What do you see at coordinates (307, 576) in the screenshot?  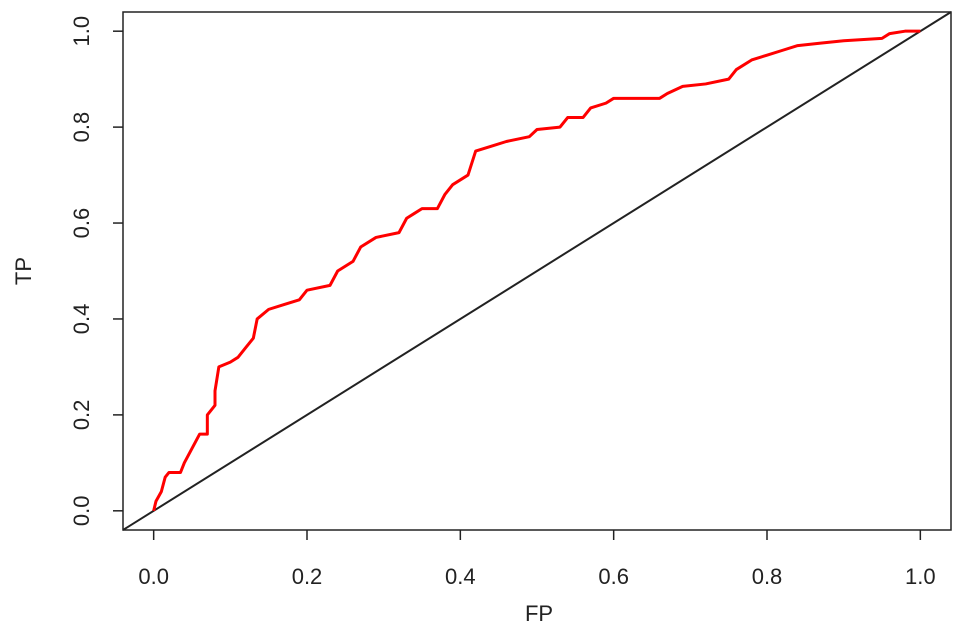 I see `x-tick-label: 0.2` at bounding box center [307, 576].